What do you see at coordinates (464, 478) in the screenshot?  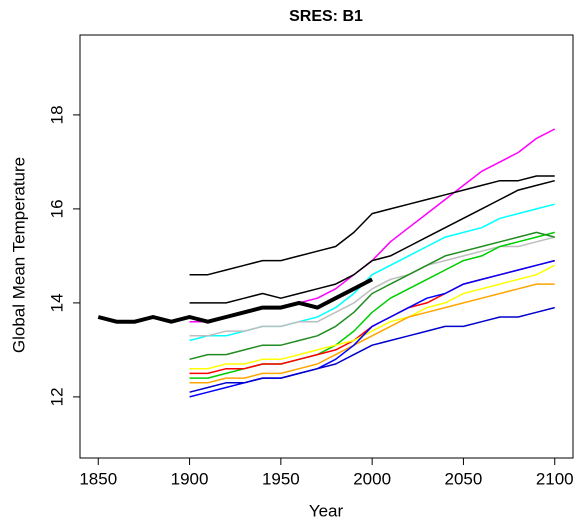 I see `x-tick-label: 2050` at bounding box center [464, 478].